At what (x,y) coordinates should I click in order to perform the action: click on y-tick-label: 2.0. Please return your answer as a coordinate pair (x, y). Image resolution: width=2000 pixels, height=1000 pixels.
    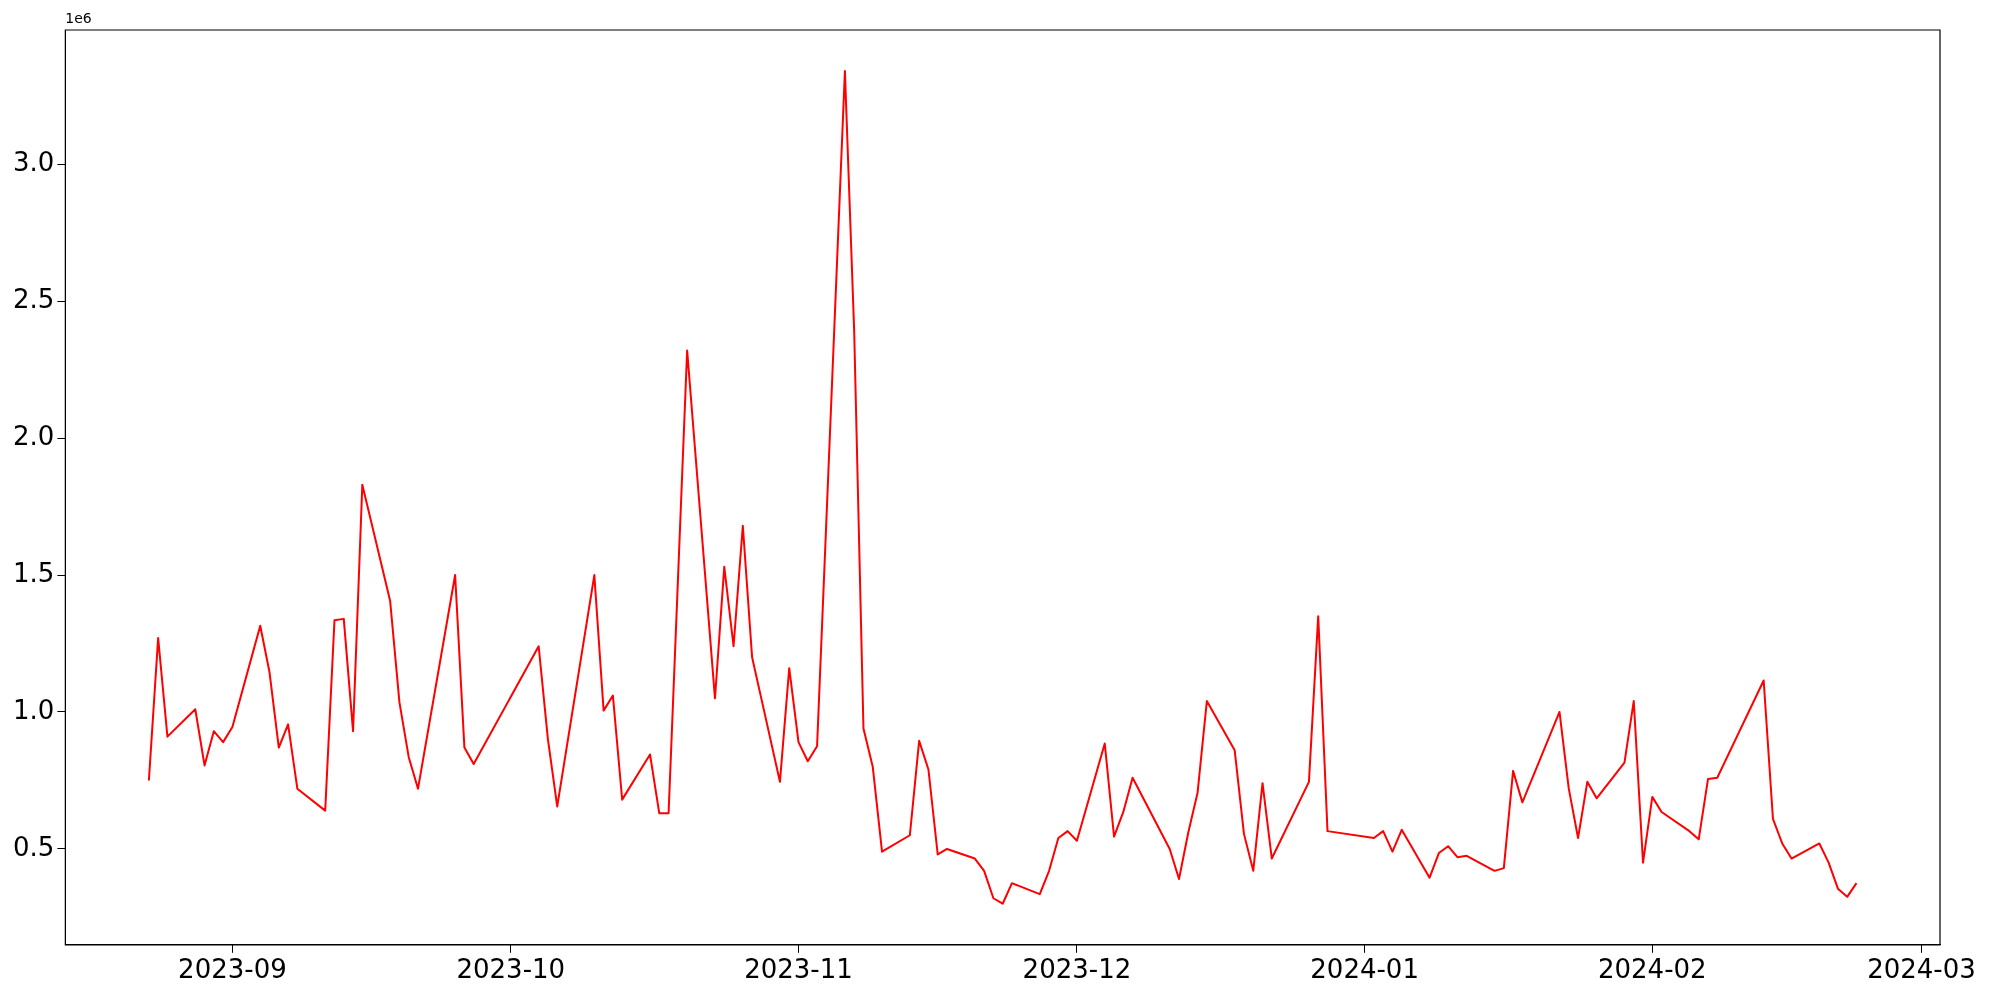
    Looking at the image, I should click on (33, 435).